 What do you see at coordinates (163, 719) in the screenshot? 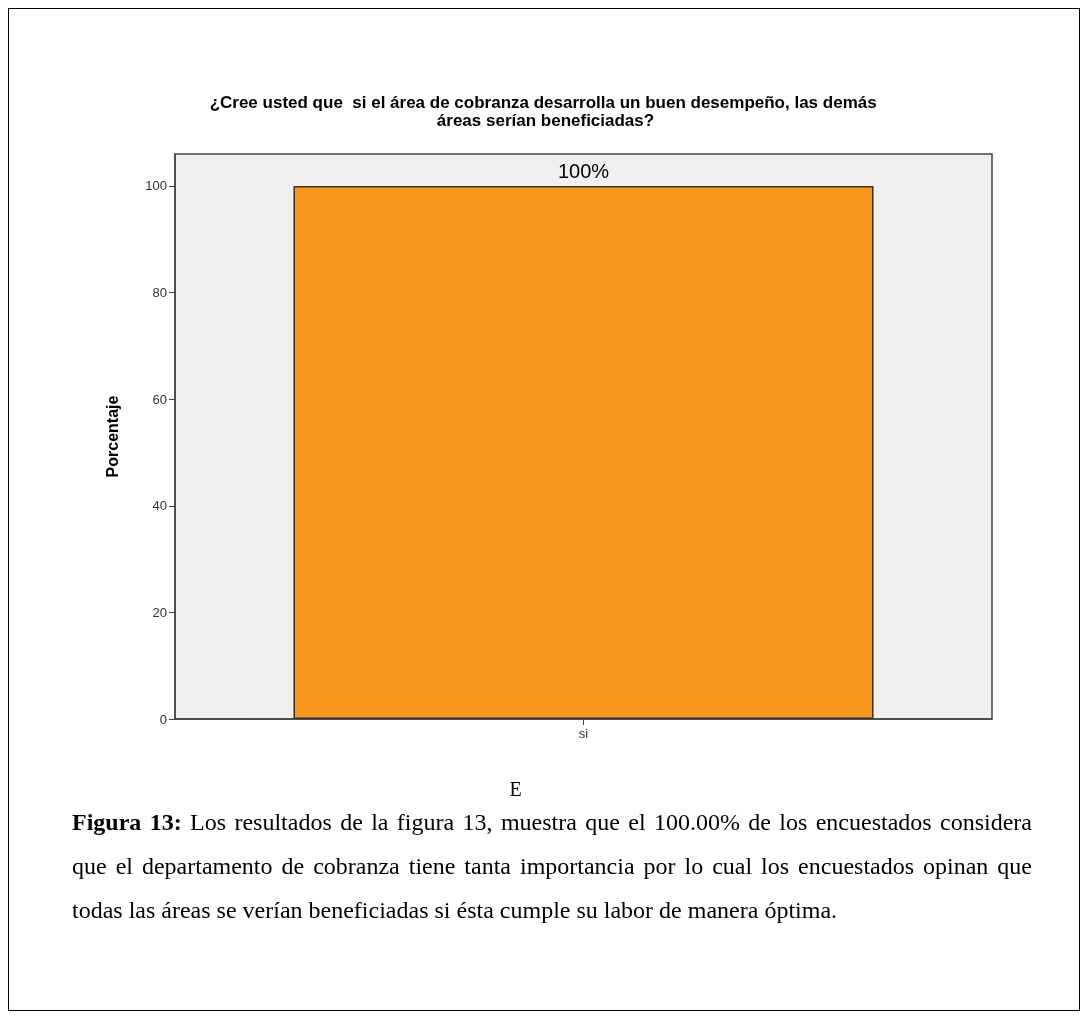
I see `y-tick-label: 0` at bounding box center [163, 719].